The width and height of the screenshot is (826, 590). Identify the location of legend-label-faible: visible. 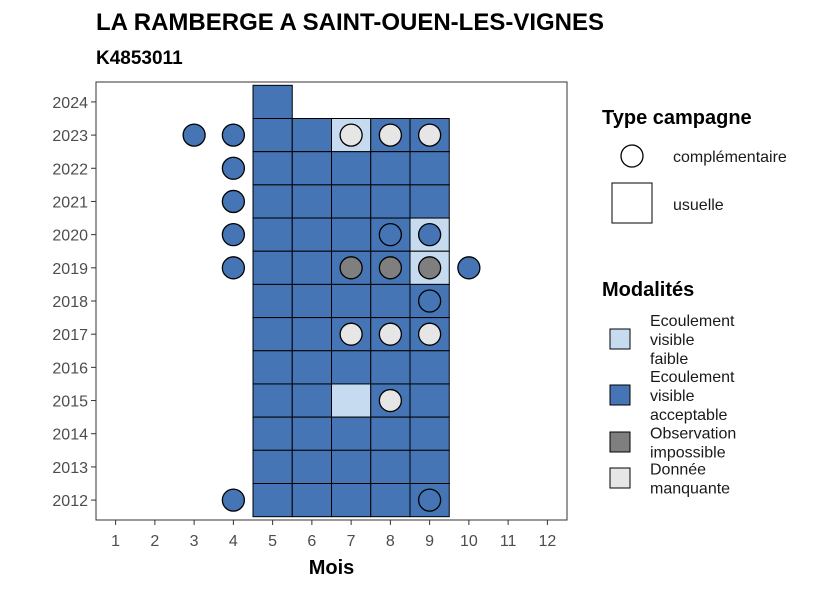
(672, 340).